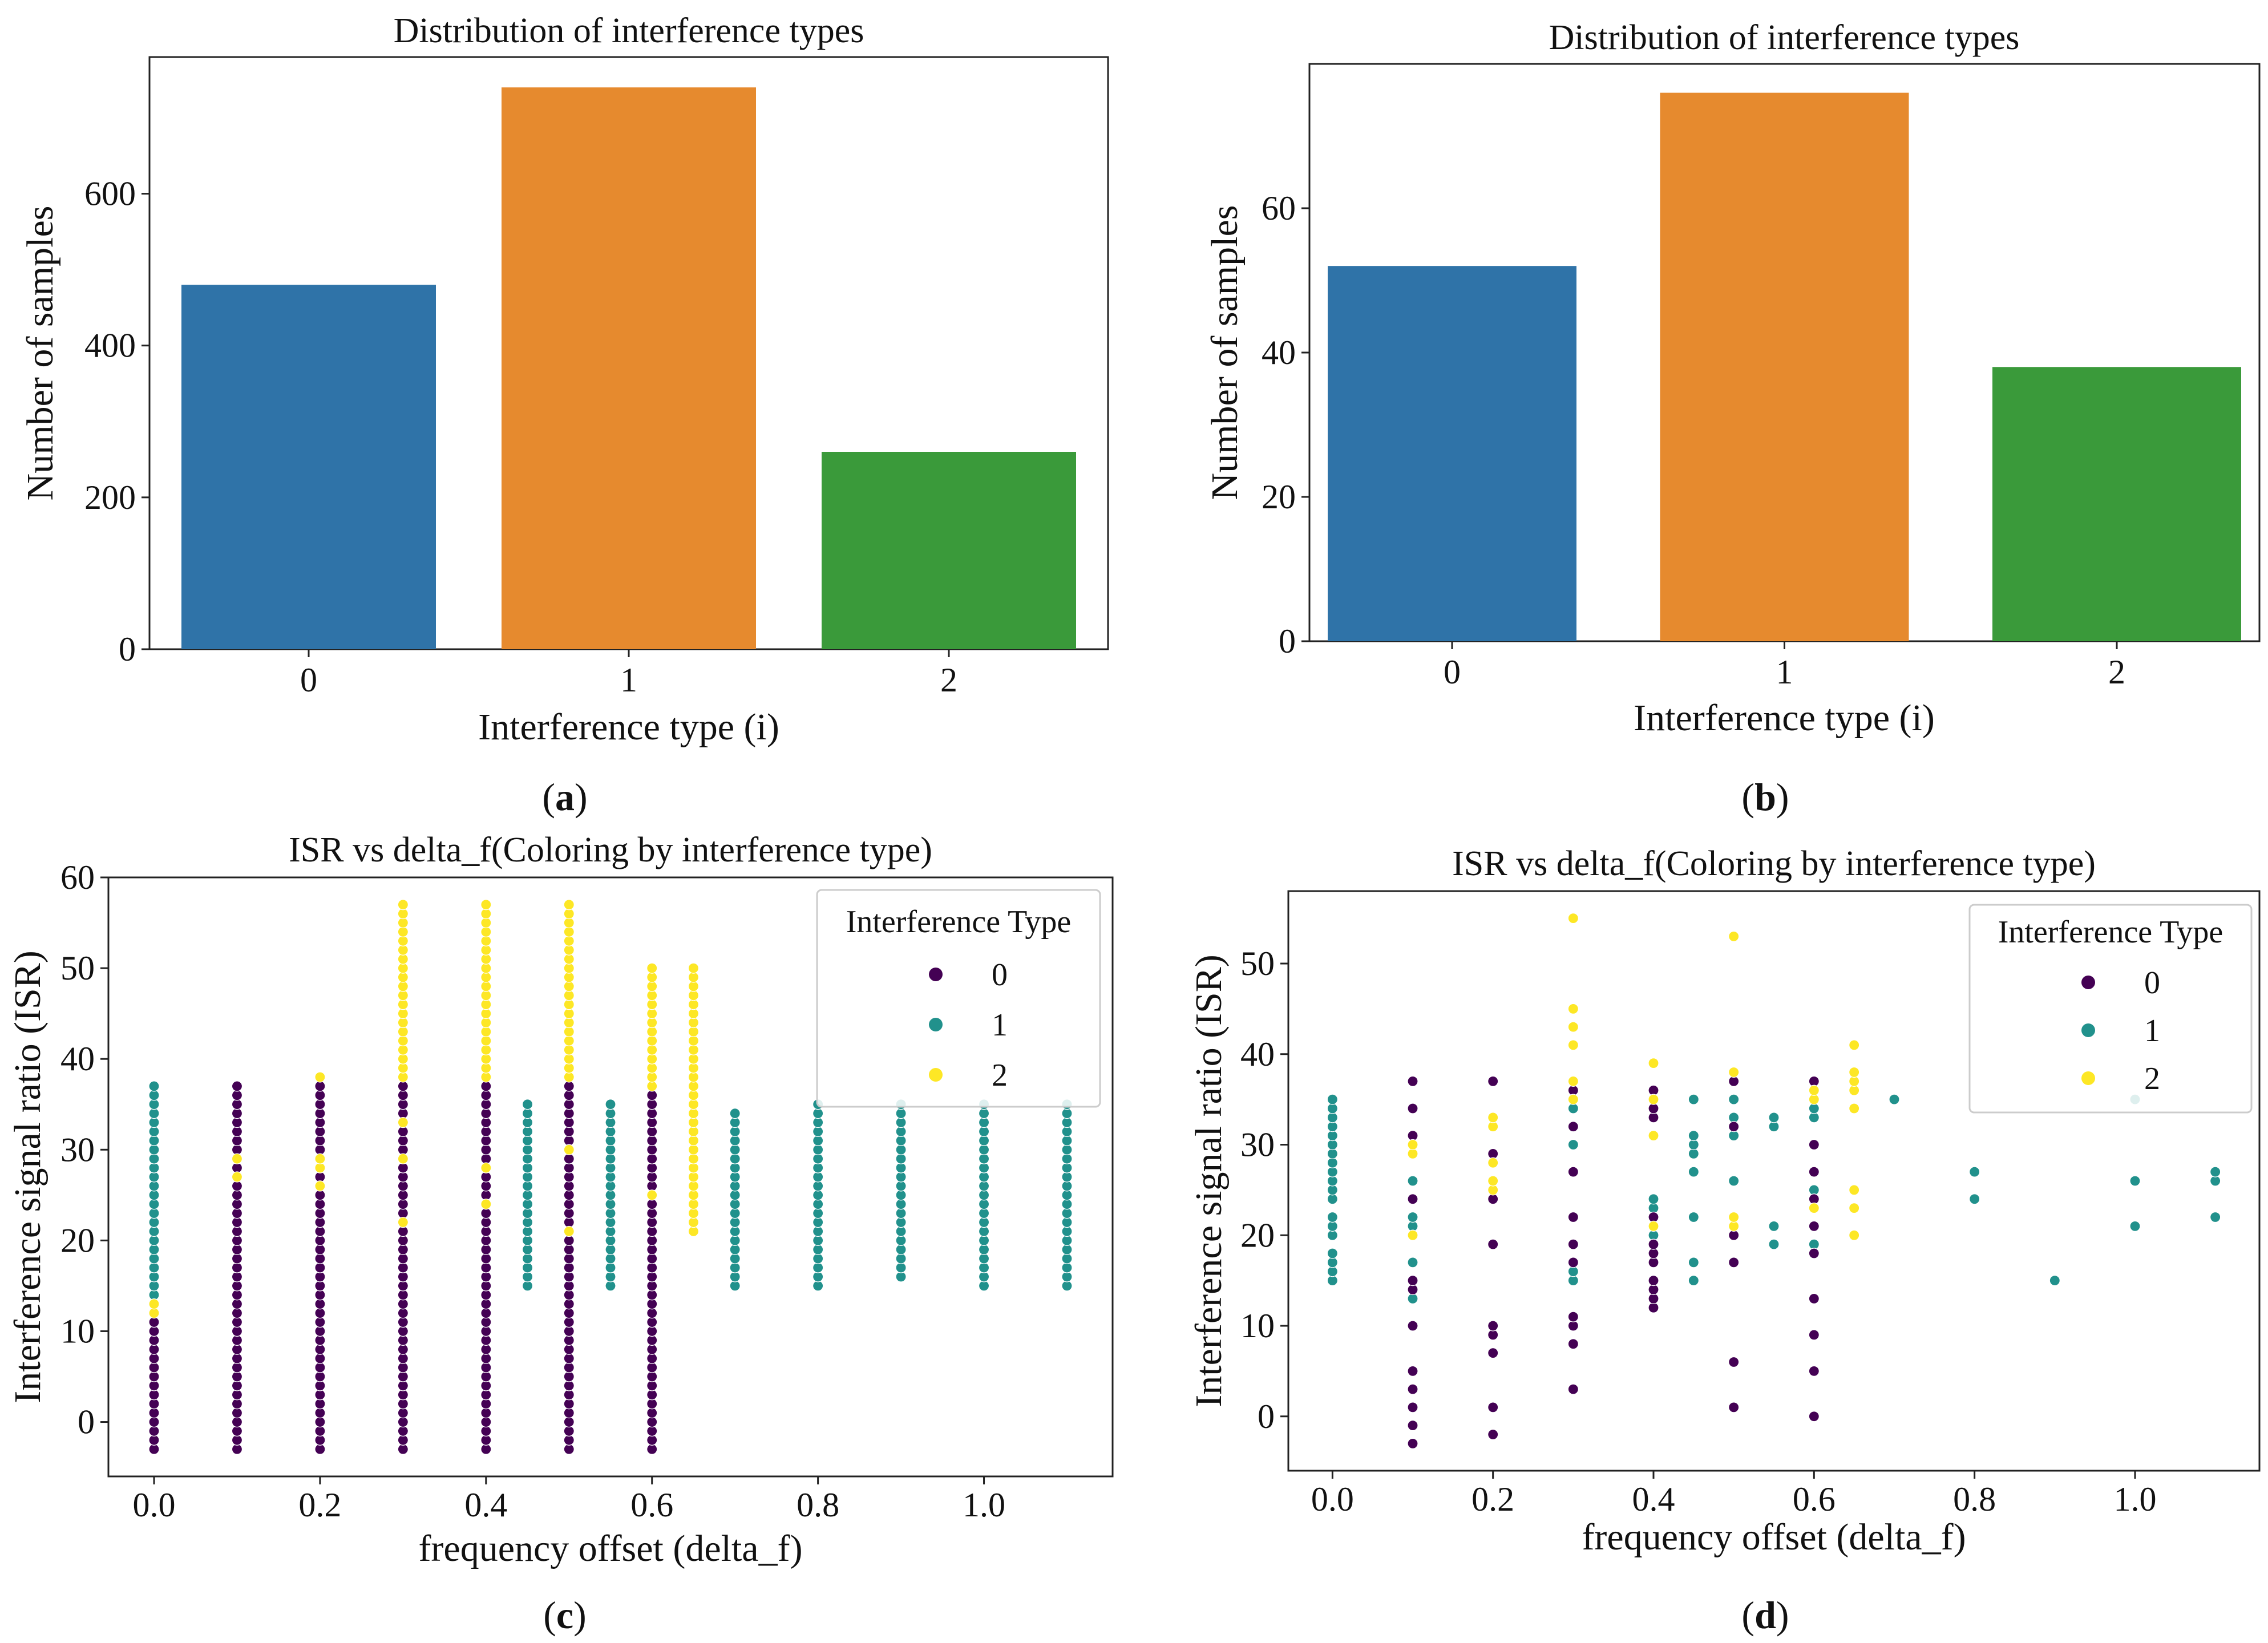  I want to click on panel-c-legend-label-1: 1, so click(1000, 1025).